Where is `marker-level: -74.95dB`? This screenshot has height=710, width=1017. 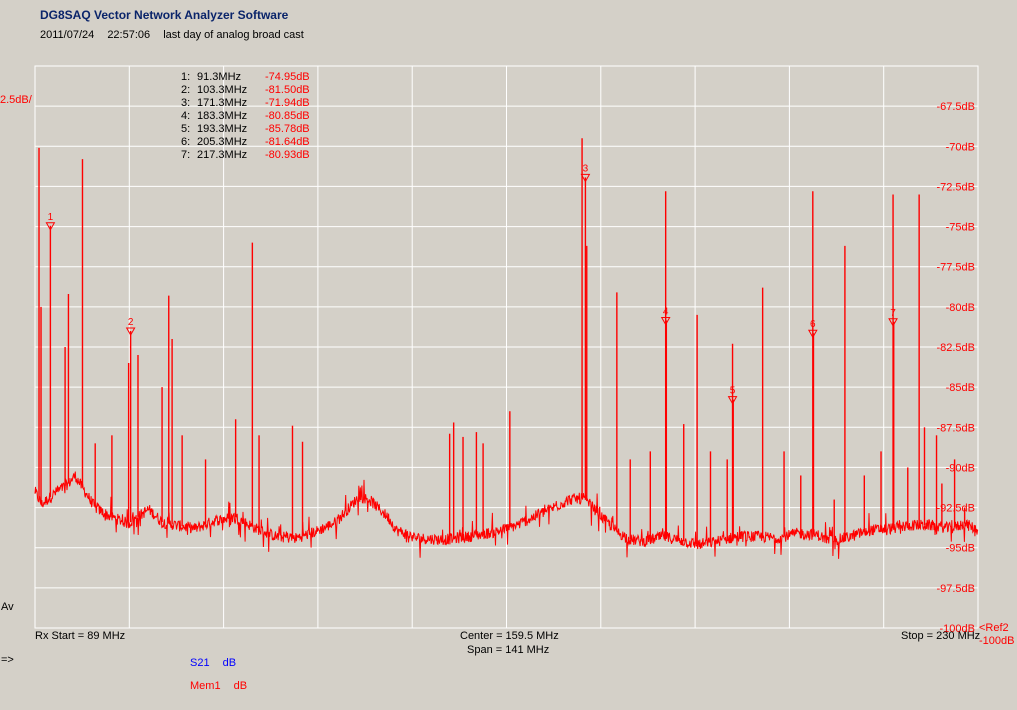 marker-level: -74.95dB is located at coordinates (287, 77).